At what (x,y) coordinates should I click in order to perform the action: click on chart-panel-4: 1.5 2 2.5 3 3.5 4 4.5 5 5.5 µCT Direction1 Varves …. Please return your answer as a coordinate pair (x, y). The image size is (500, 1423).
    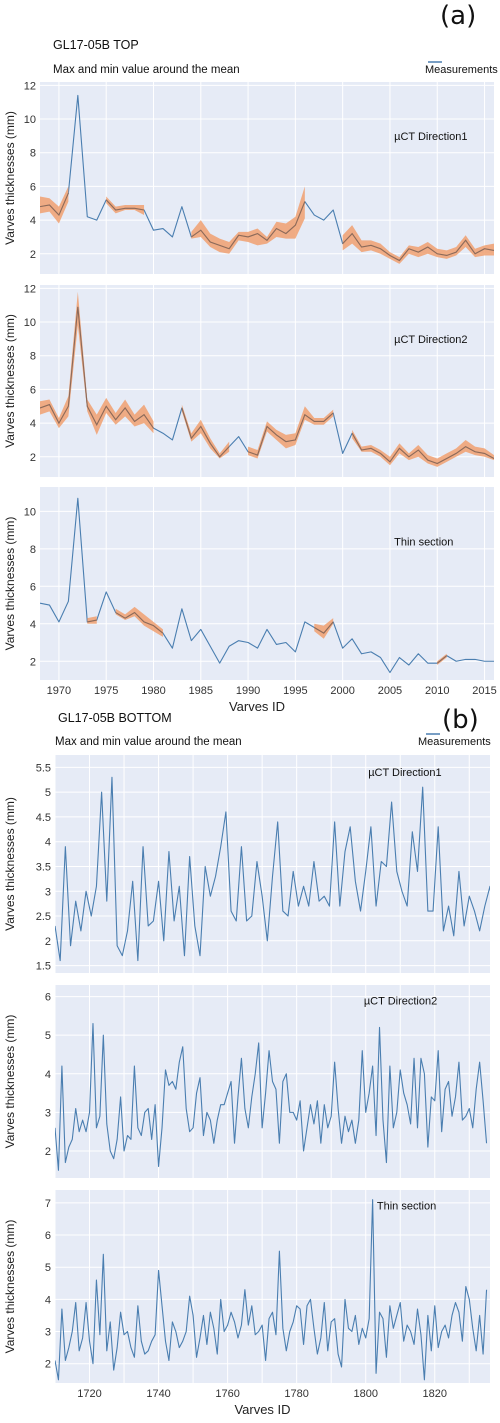
    Looking at the image, I should click on (246, 864).